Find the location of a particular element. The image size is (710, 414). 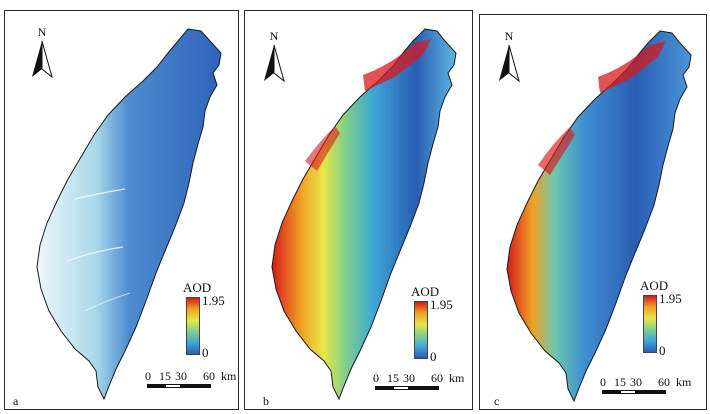

north-arrow-b: N is located at coordinates (274, 57).